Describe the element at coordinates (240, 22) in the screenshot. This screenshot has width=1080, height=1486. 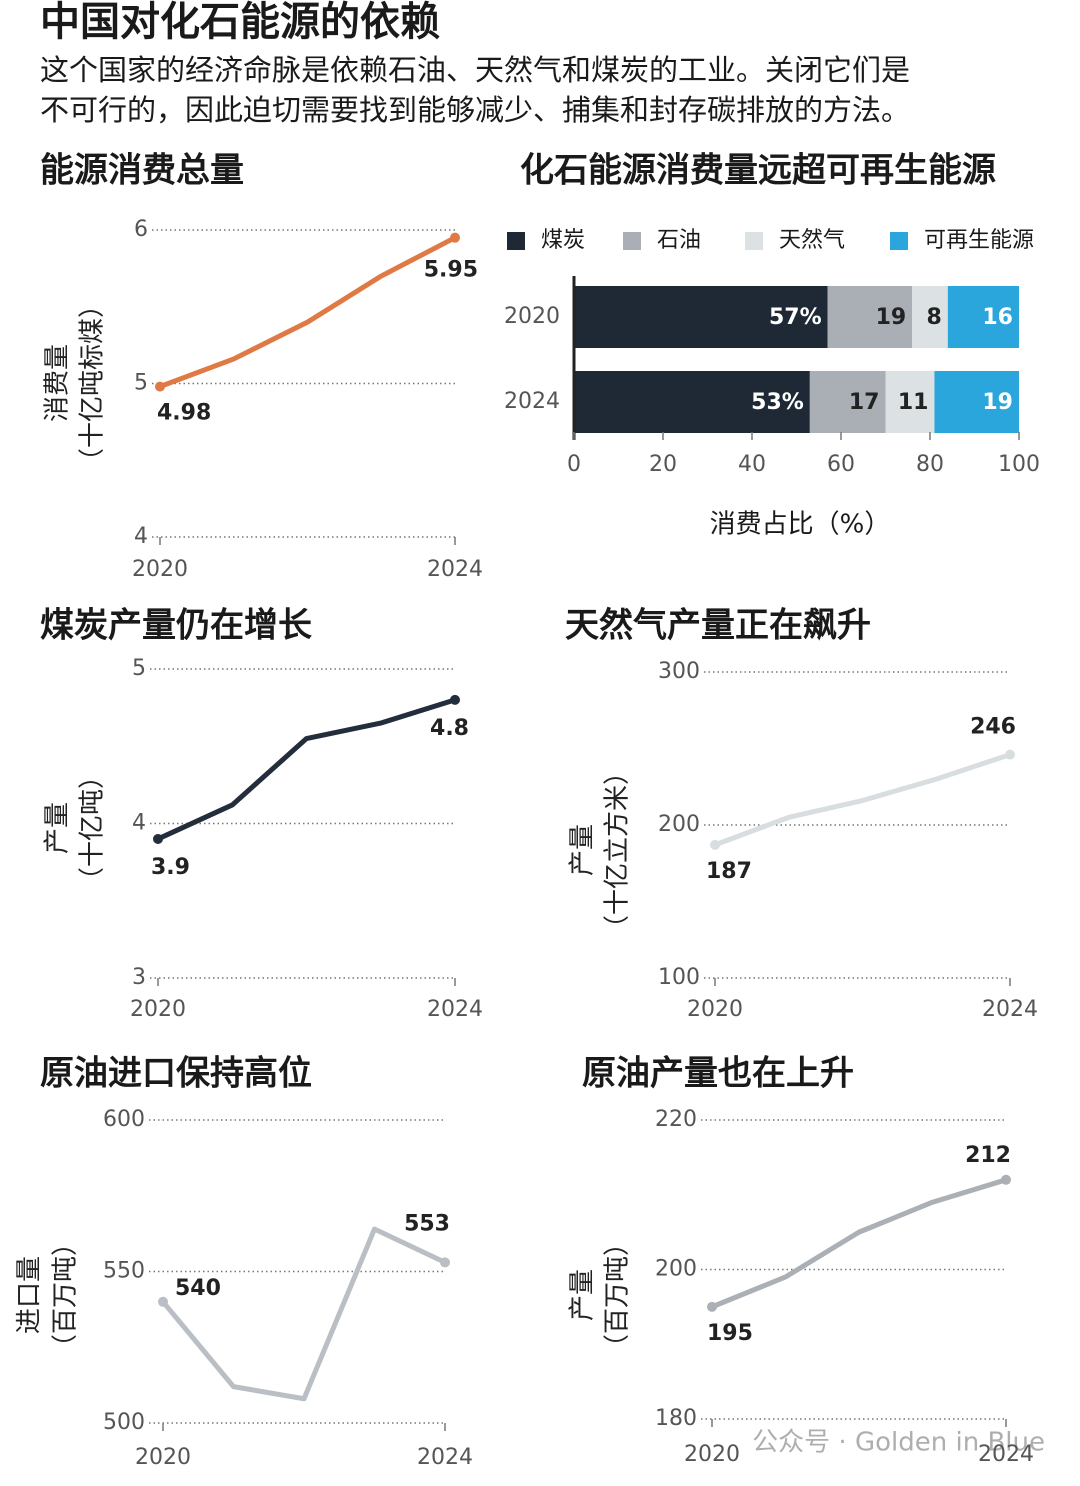
I see `page-title: 中国对化石能源的依赖` at that location.